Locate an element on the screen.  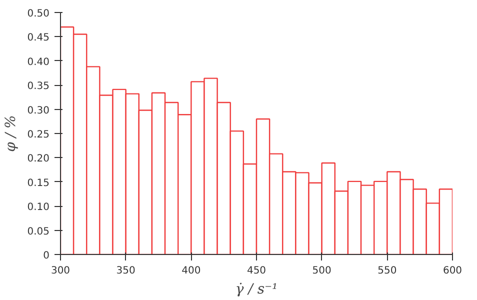
x-tick-label: 400 is located at coordinates (191, 271).